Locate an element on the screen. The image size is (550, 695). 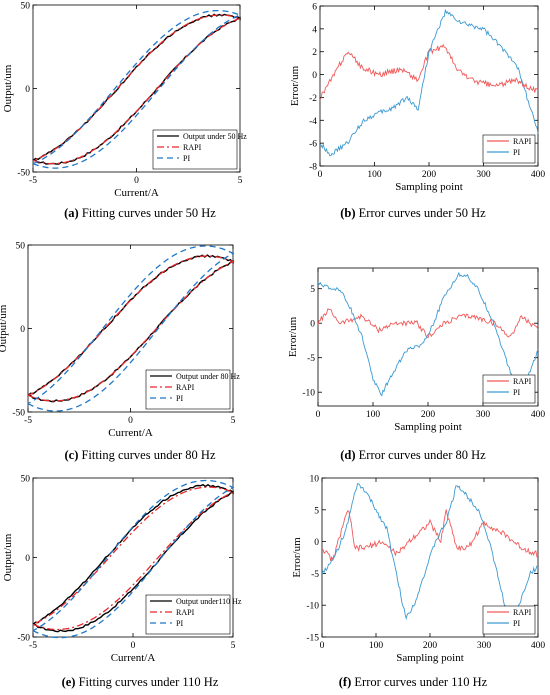
y-tick-label: -4 is located at coordinates (313, 122).